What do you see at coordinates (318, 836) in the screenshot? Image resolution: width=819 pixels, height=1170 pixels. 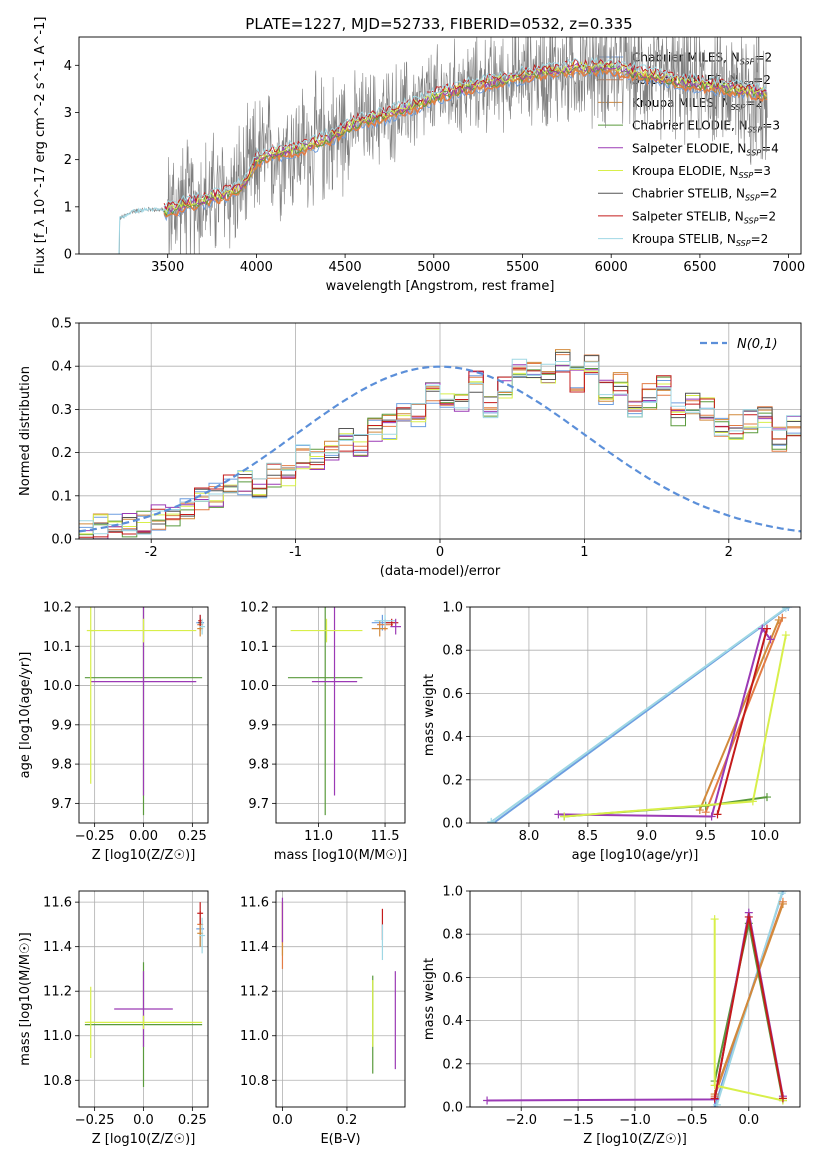 I see `x-tick-label: 11.0` at bounding box center [318, 836].